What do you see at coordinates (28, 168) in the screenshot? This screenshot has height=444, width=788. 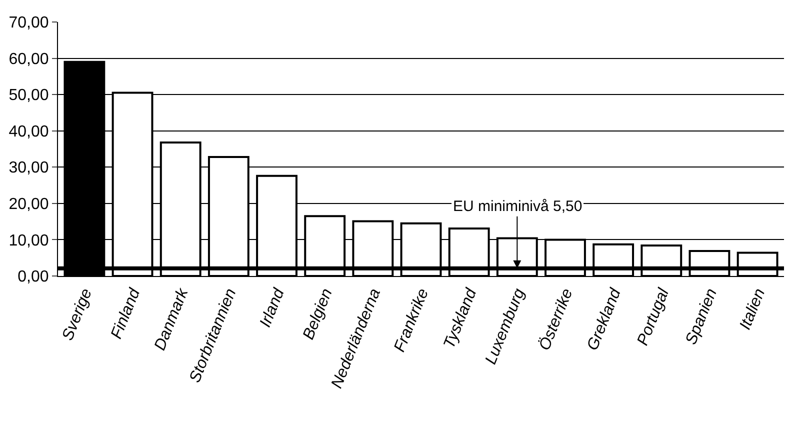 I see `y-tick-label: 30,00` at bounding box center [28, 168].